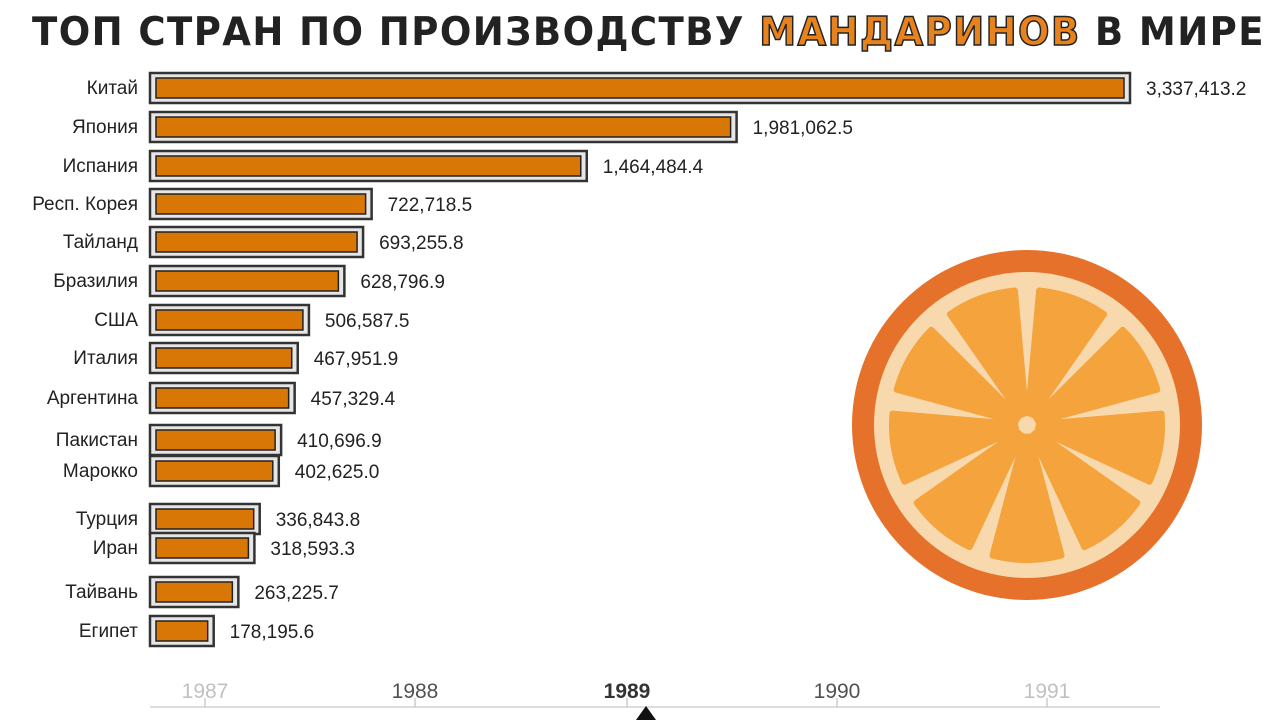  Describe the element at coordinates (1027, 425) in the screenshot. I see `orange-slice-icon` at that location.